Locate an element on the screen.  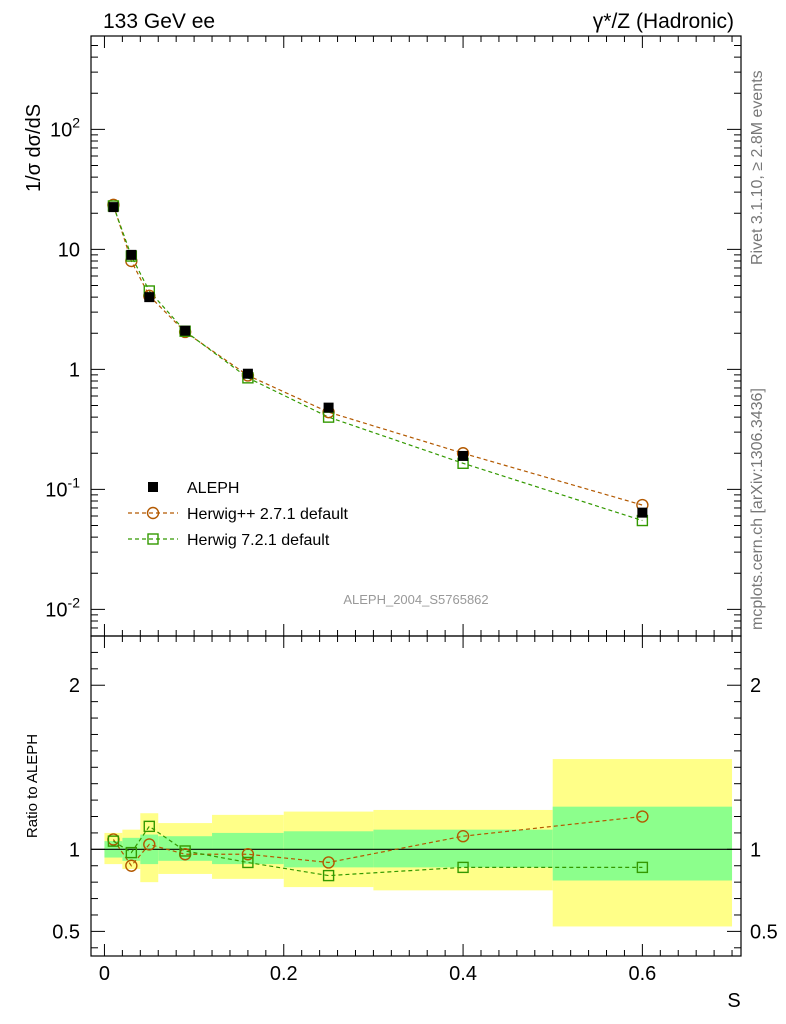
process-label: γ*/Z (Hadronic) is located at coordinates (663, 21).